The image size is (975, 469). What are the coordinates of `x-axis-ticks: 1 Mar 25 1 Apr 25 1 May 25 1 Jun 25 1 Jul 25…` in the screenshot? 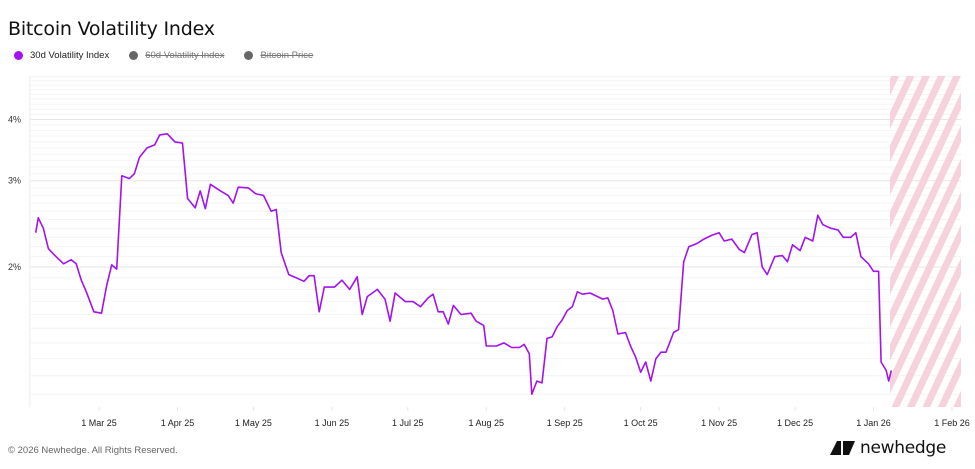 It's located at (525, 417).